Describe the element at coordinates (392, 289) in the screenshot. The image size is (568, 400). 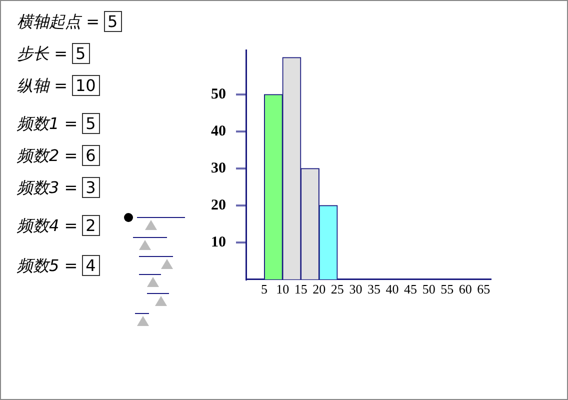
I see `x-tick-label: 40` at that location.